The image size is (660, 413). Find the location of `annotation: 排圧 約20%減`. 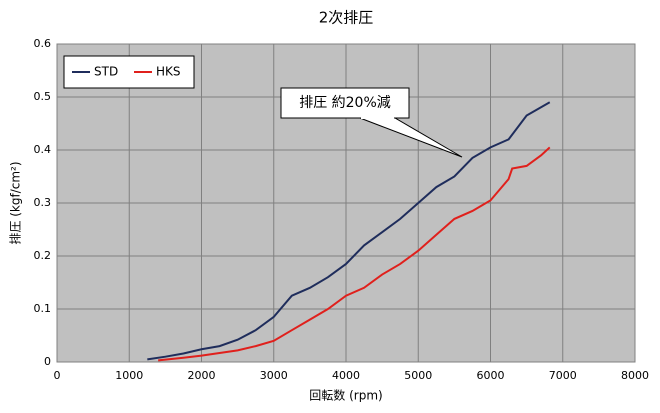

annotation: 排圧 約20%減 is located at coordinates (345, 102).